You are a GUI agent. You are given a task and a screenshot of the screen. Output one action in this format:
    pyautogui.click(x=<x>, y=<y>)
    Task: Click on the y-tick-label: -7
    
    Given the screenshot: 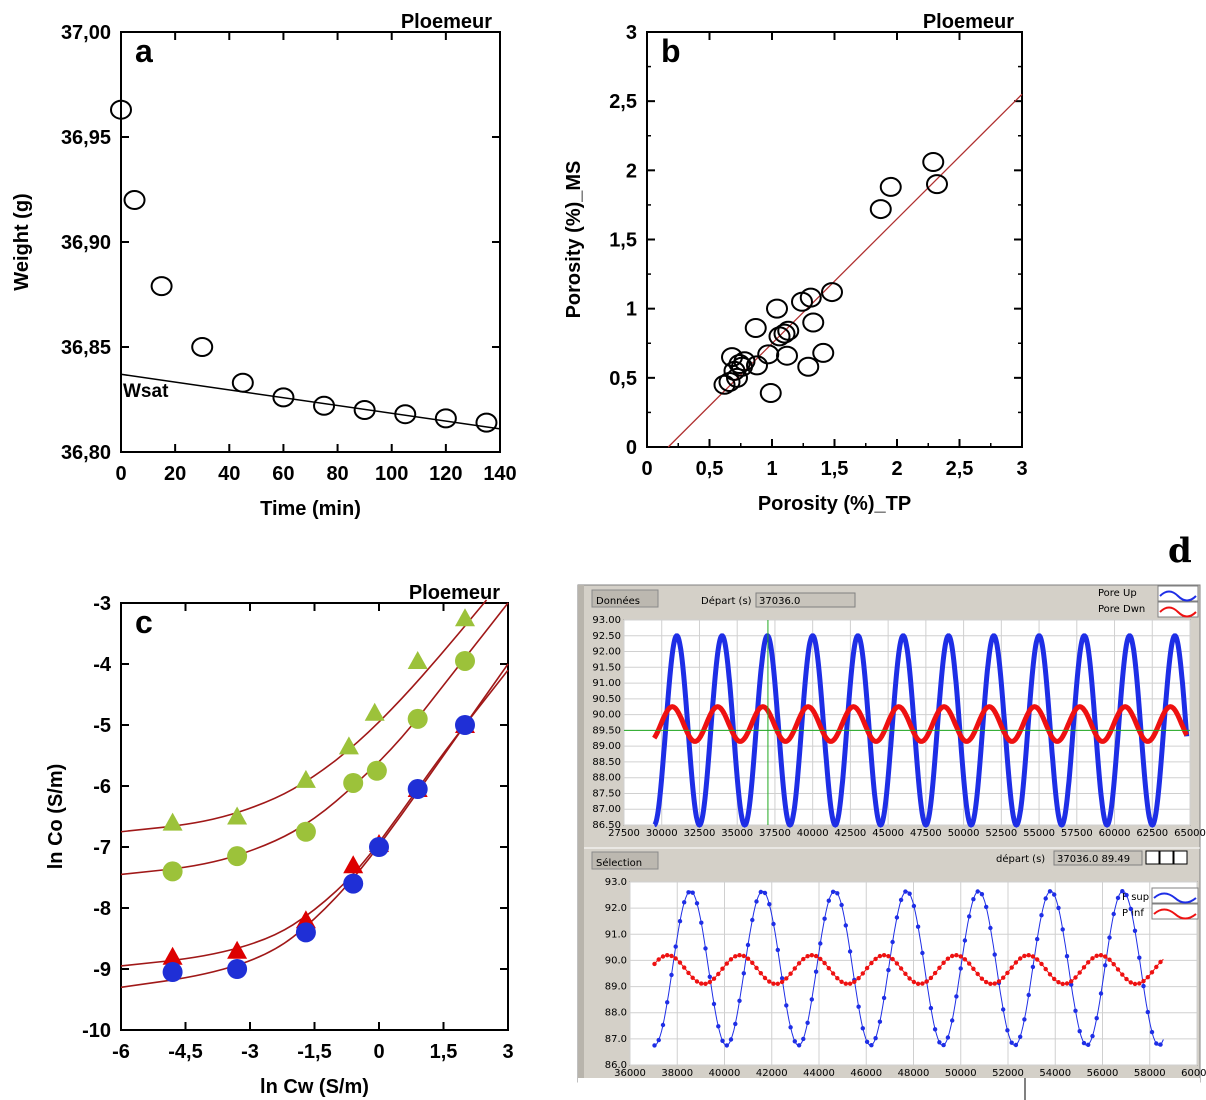 What is the action you would take?
    pyautogui.click(x=102, y=848)
    